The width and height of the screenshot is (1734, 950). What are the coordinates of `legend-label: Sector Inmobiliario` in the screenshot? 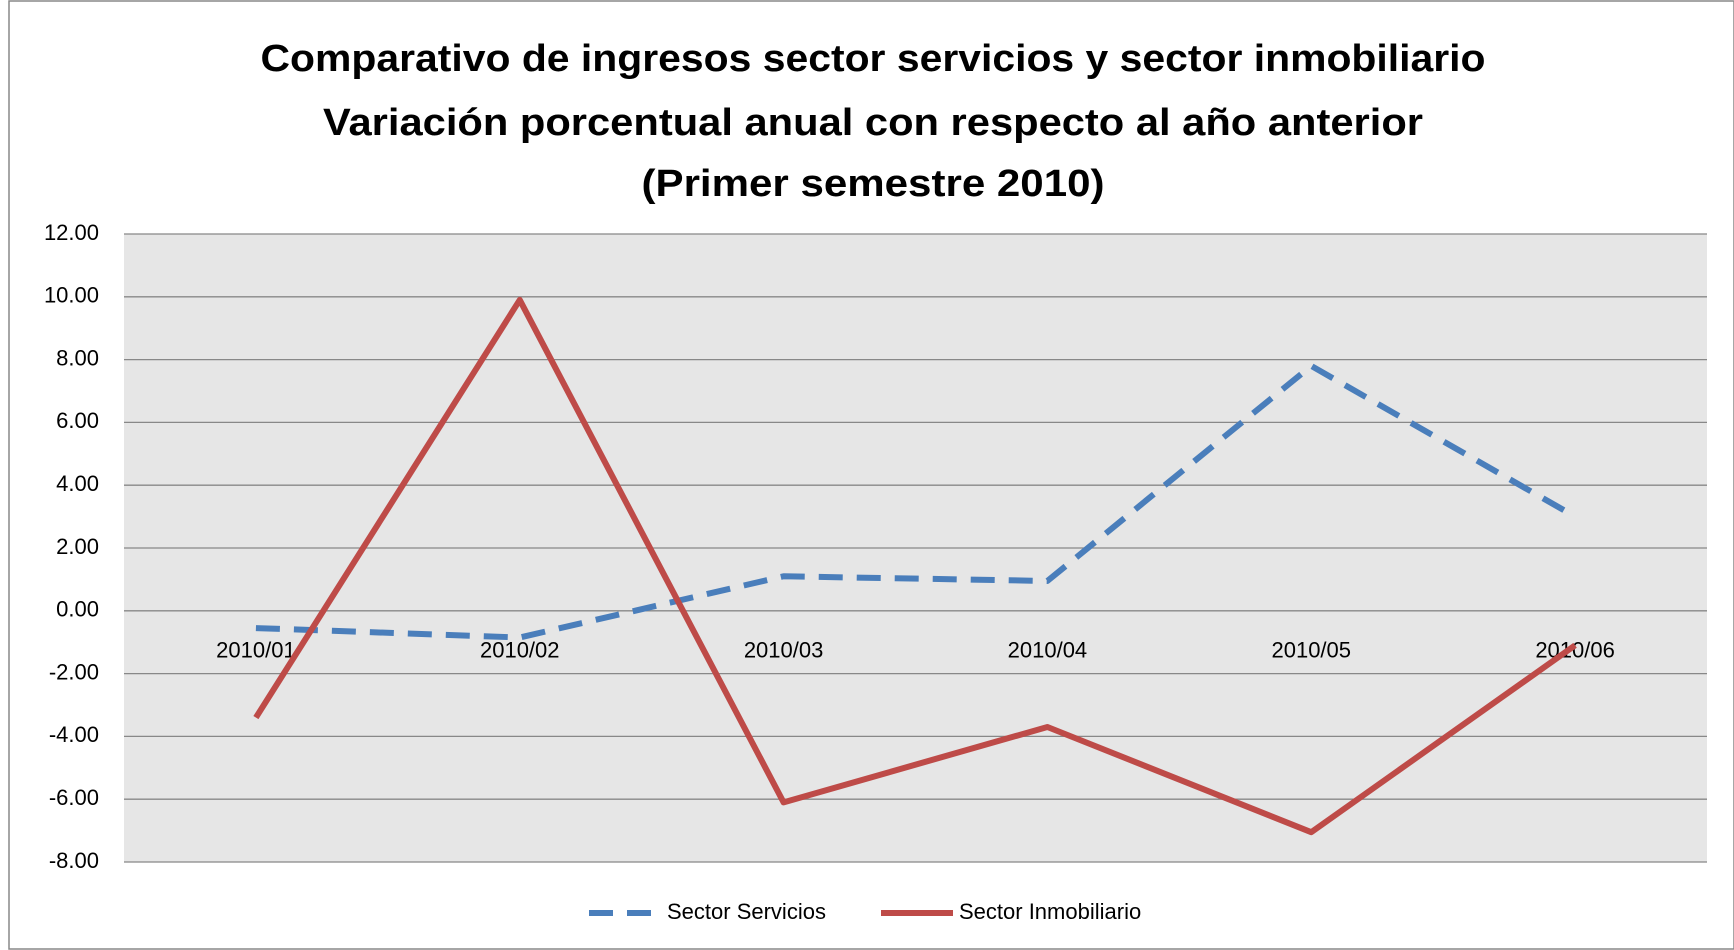 It's located at (1050, 911).